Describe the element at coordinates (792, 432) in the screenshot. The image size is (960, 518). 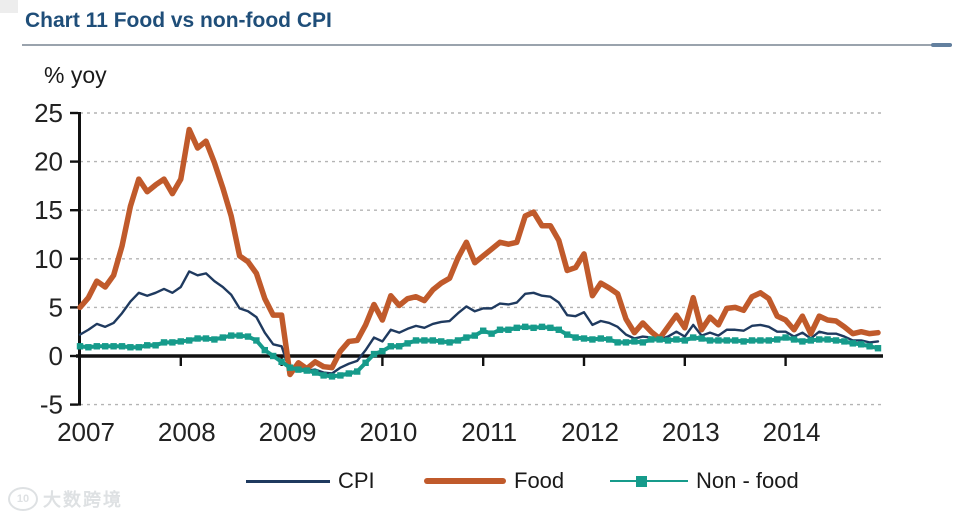
I see `x-tick-label-2014: 2014` at that location.